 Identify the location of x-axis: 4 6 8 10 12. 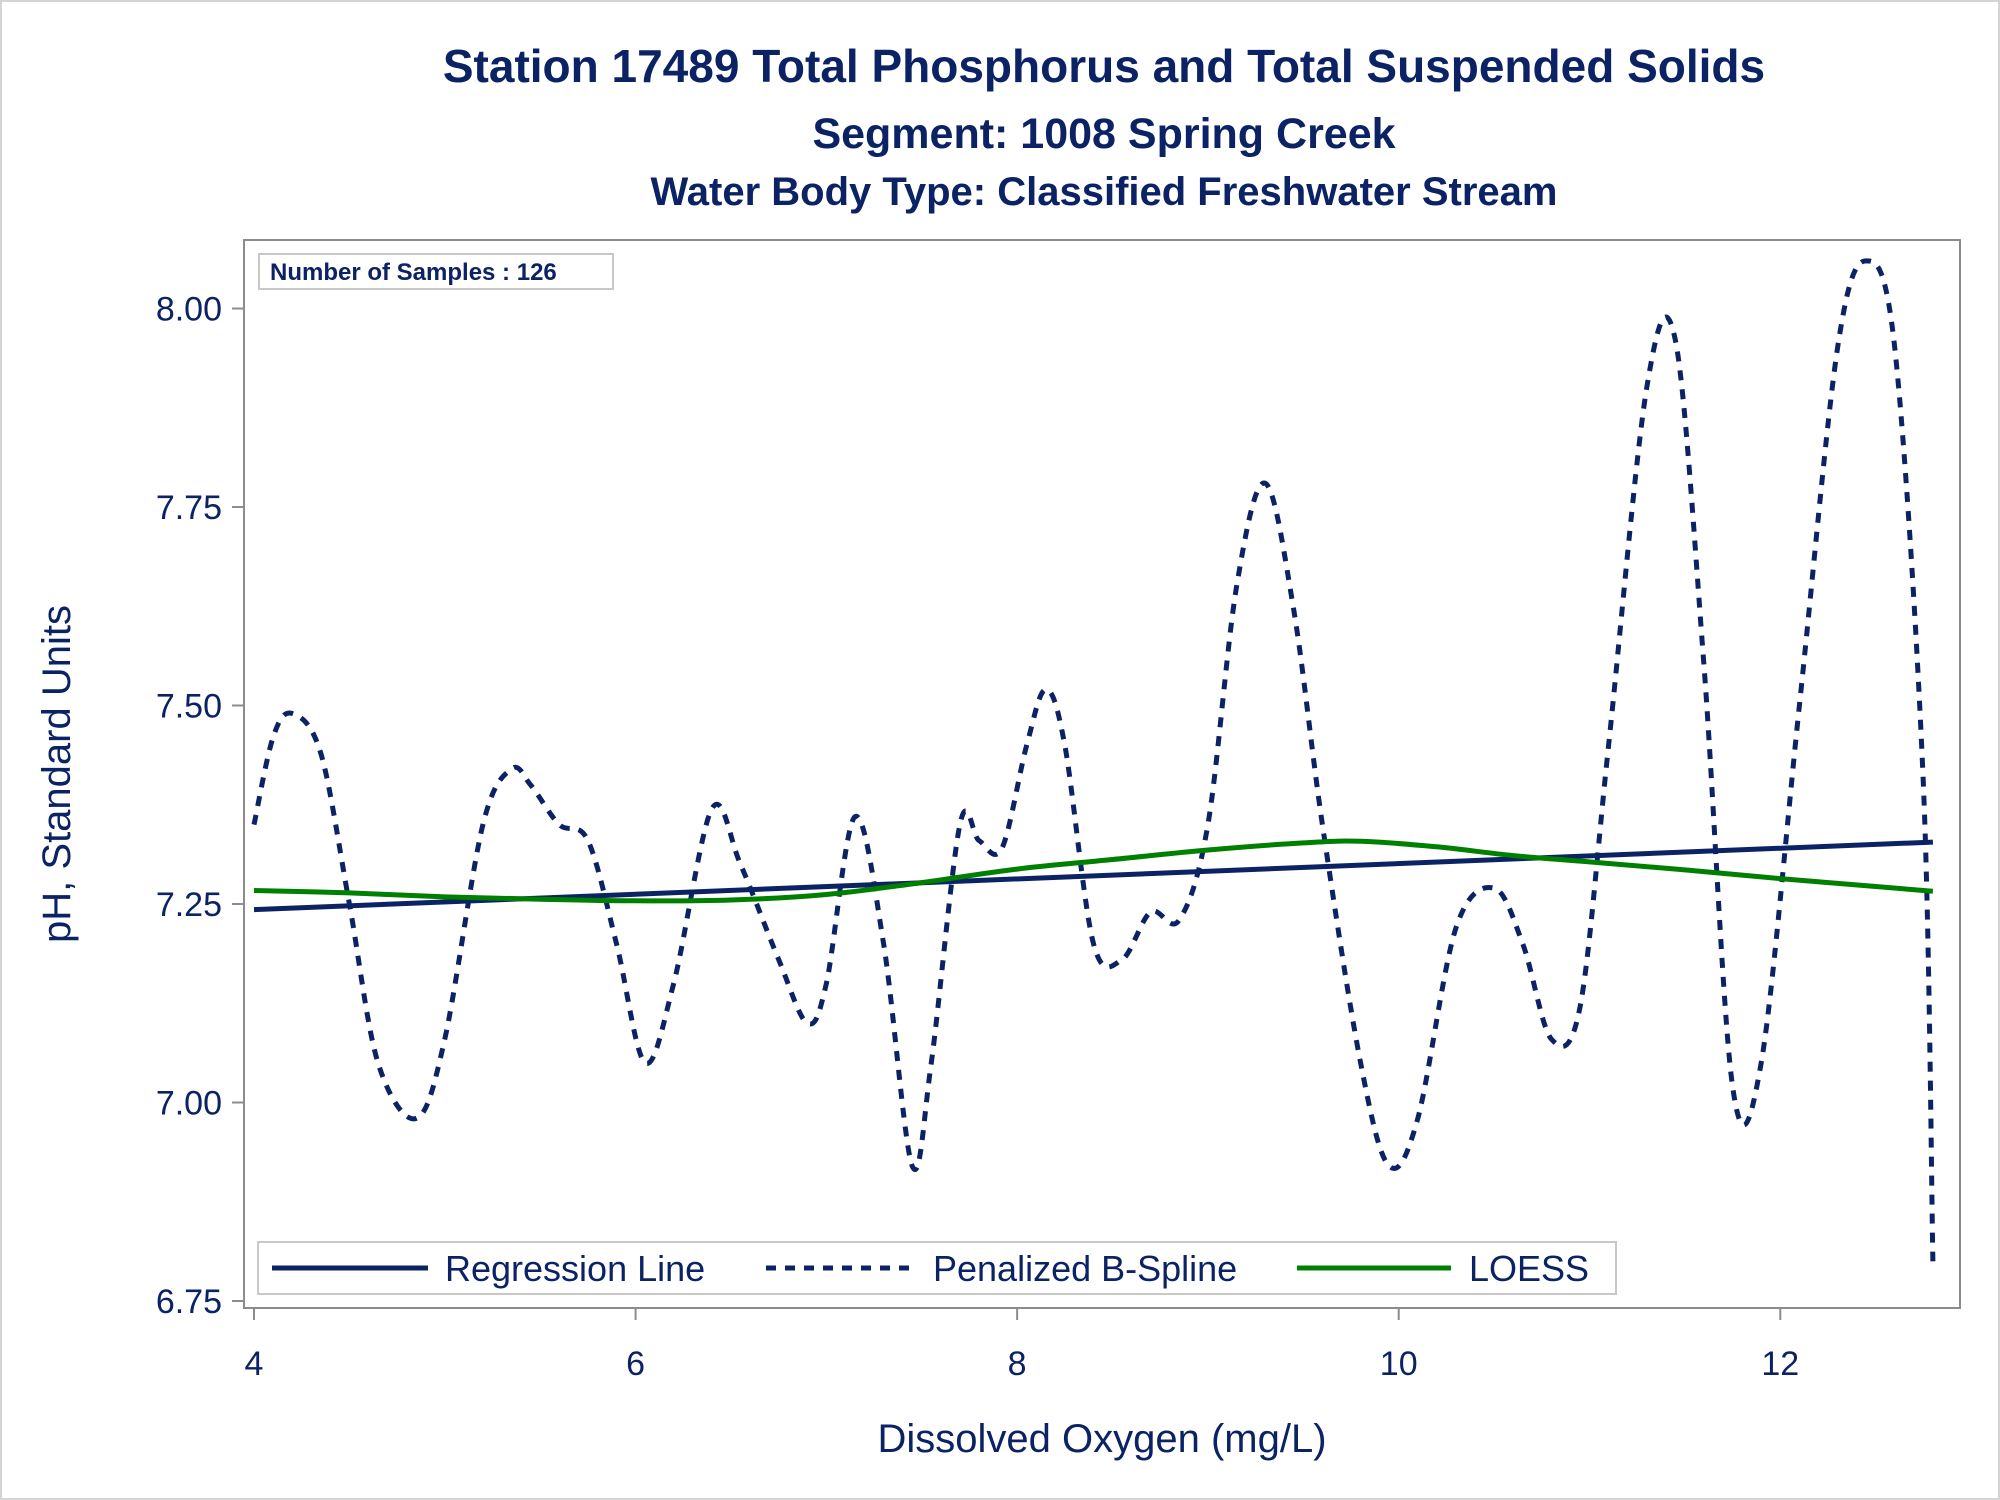
(1022, 1345).